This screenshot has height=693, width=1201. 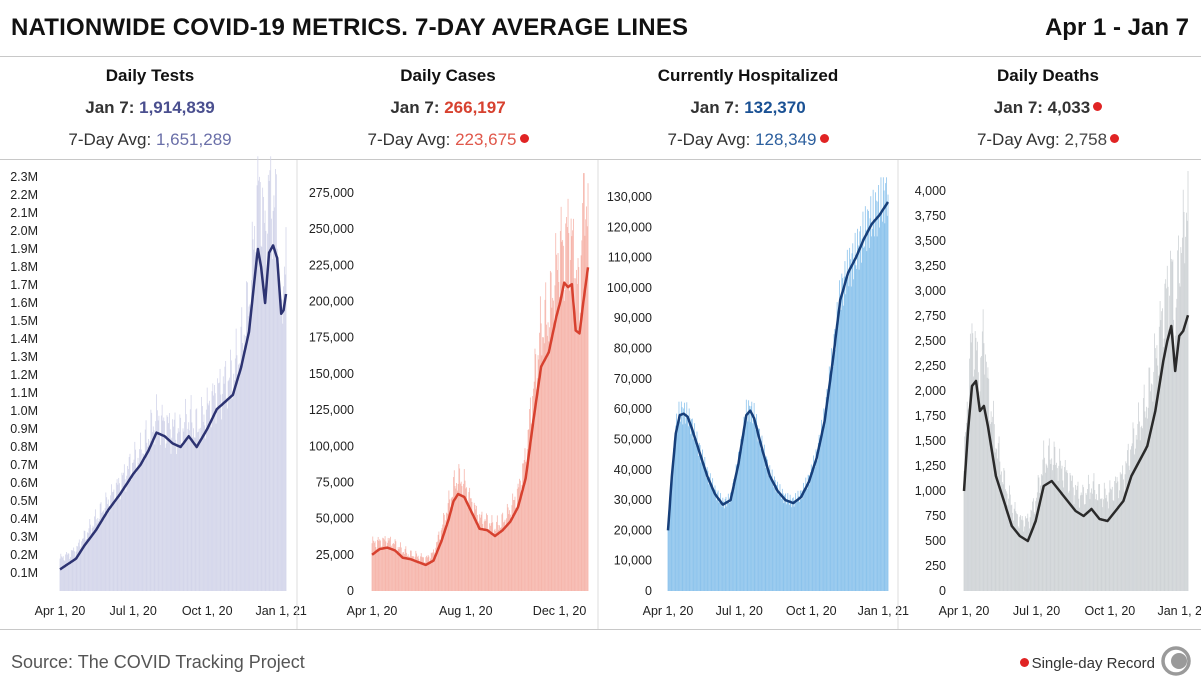 What do you see at coordinates (335, 555) in the screenshot?
I see `y-tick-label: 25,000` at bounding box center [335, 555].